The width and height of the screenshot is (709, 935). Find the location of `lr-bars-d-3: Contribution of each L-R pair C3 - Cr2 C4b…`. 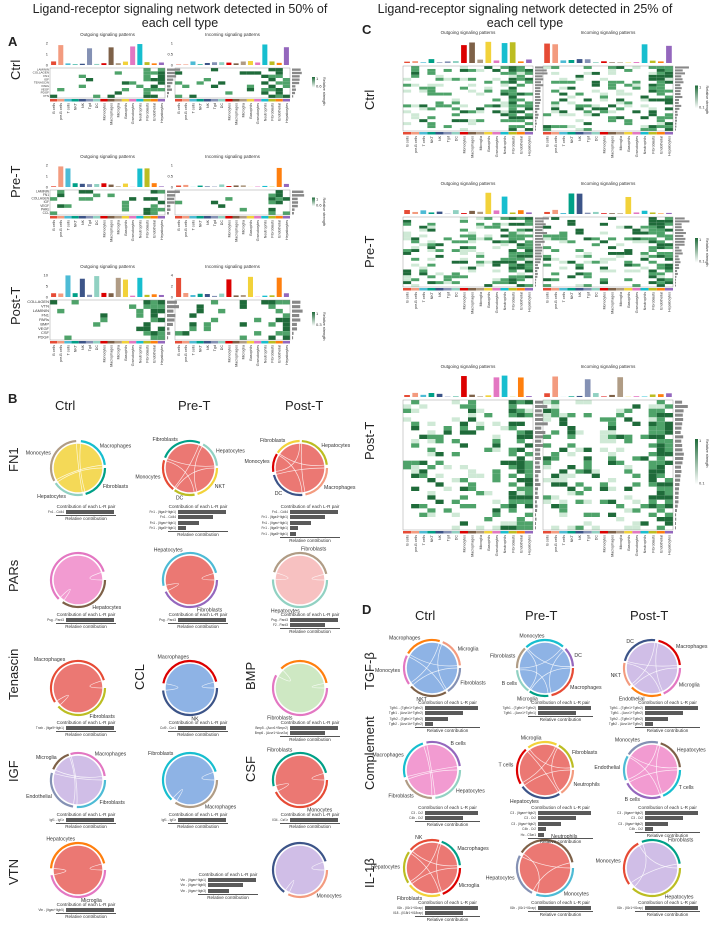

lr-bars-d-3: Contribution of each L-R pair C3 - Cr2 C4b… is located at coordinates (432, 816).